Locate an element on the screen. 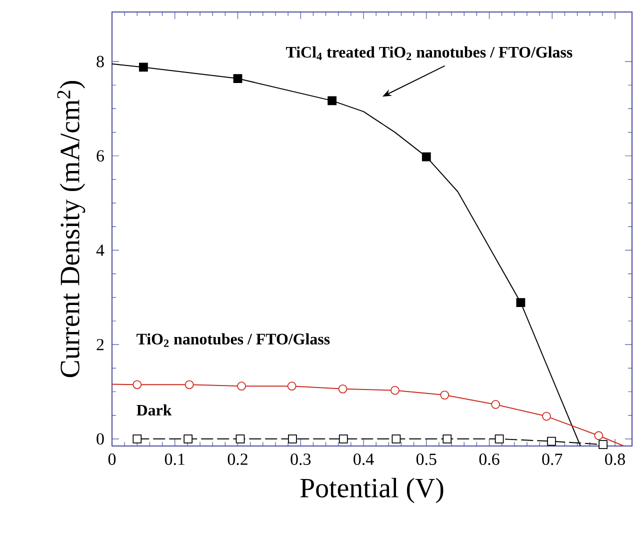 This screenshot has width=633, height=538. x-tick-label: 0.5 is located at coordinates (426, 460).